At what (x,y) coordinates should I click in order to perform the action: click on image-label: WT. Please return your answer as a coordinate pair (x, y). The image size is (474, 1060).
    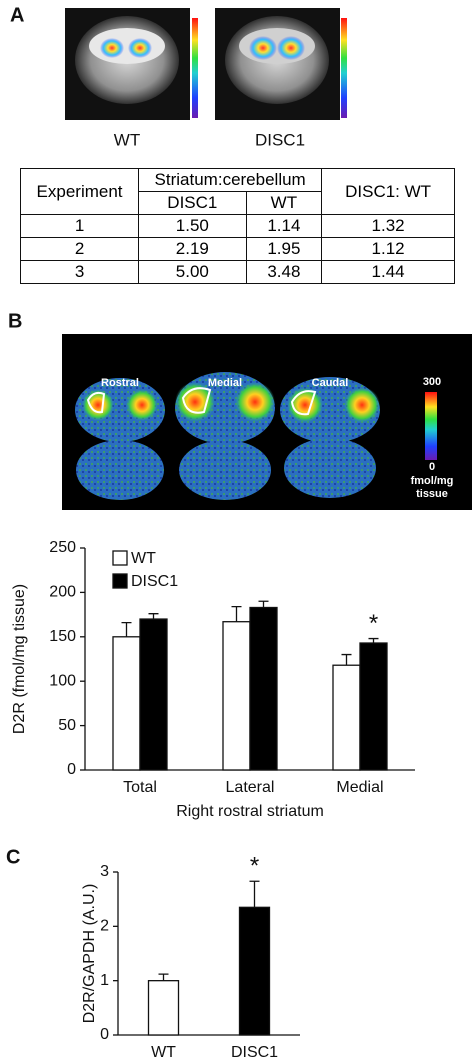
    Looking at the image, I should click on (127, 139).